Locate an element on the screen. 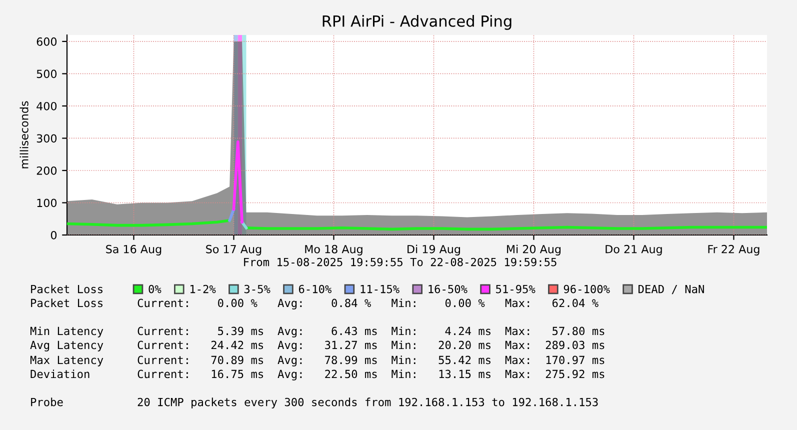 Image resolution: width=797 pixels, height=430 pixels. text: Min Latency Current: 5.39 ms Avg: 6.43 ms Min: 4.24 ms Max: 57.80 ms is located at coordinates (317, 332).